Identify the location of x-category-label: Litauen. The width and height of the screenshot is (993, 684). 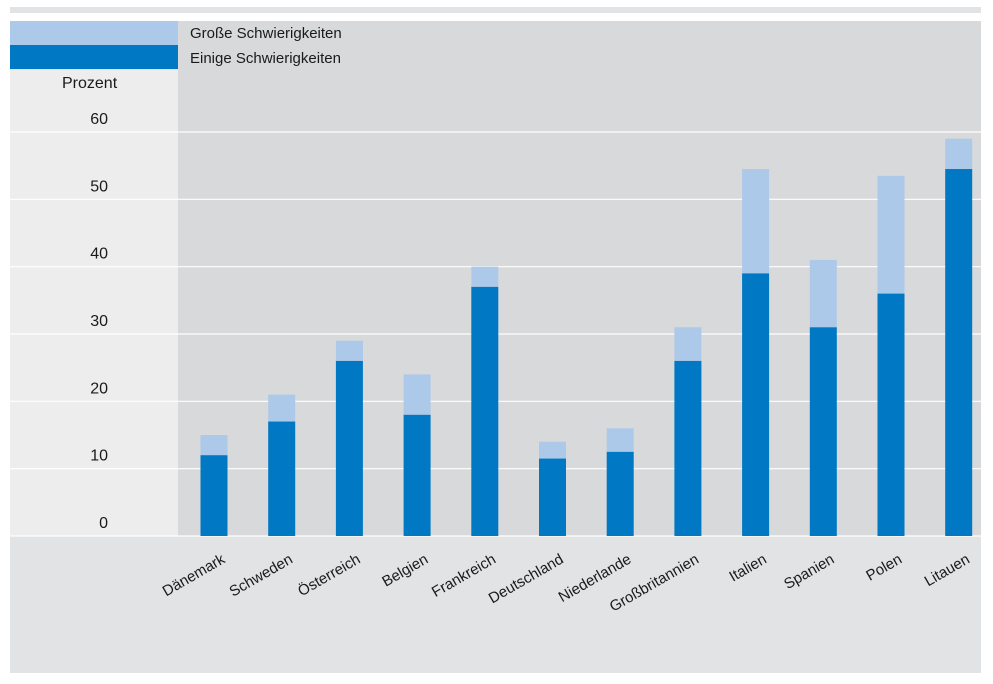
(947, 570).